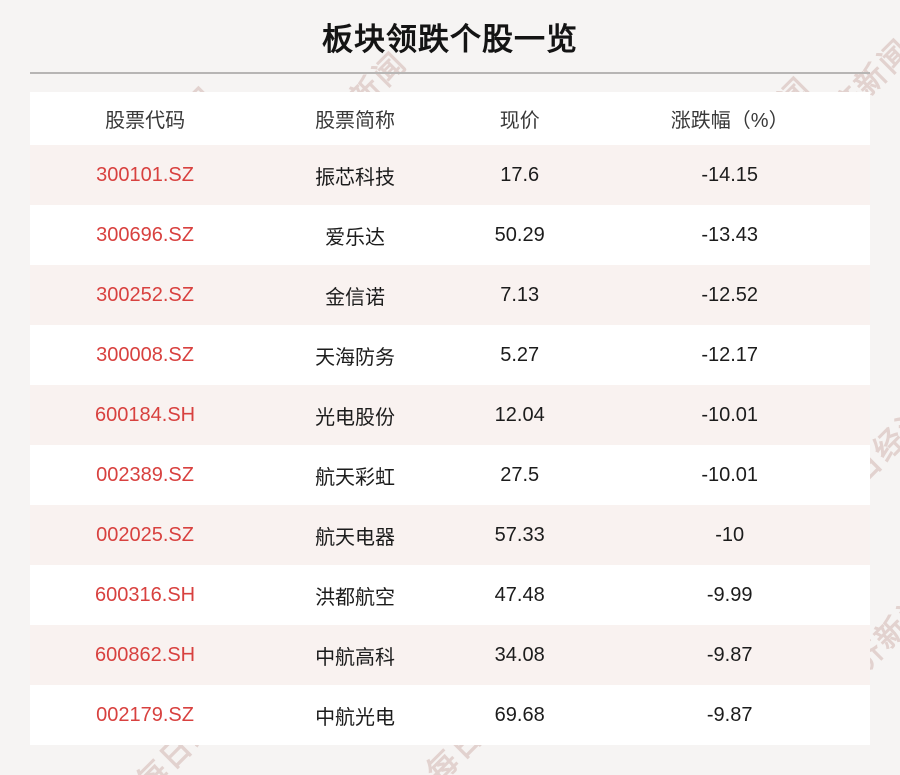 This screenshot has height=775, width=900. What do you see at coordinates (519, 654) in the screenshot?
I see `price-cell: 34.08` at bounding box center [519, 654].